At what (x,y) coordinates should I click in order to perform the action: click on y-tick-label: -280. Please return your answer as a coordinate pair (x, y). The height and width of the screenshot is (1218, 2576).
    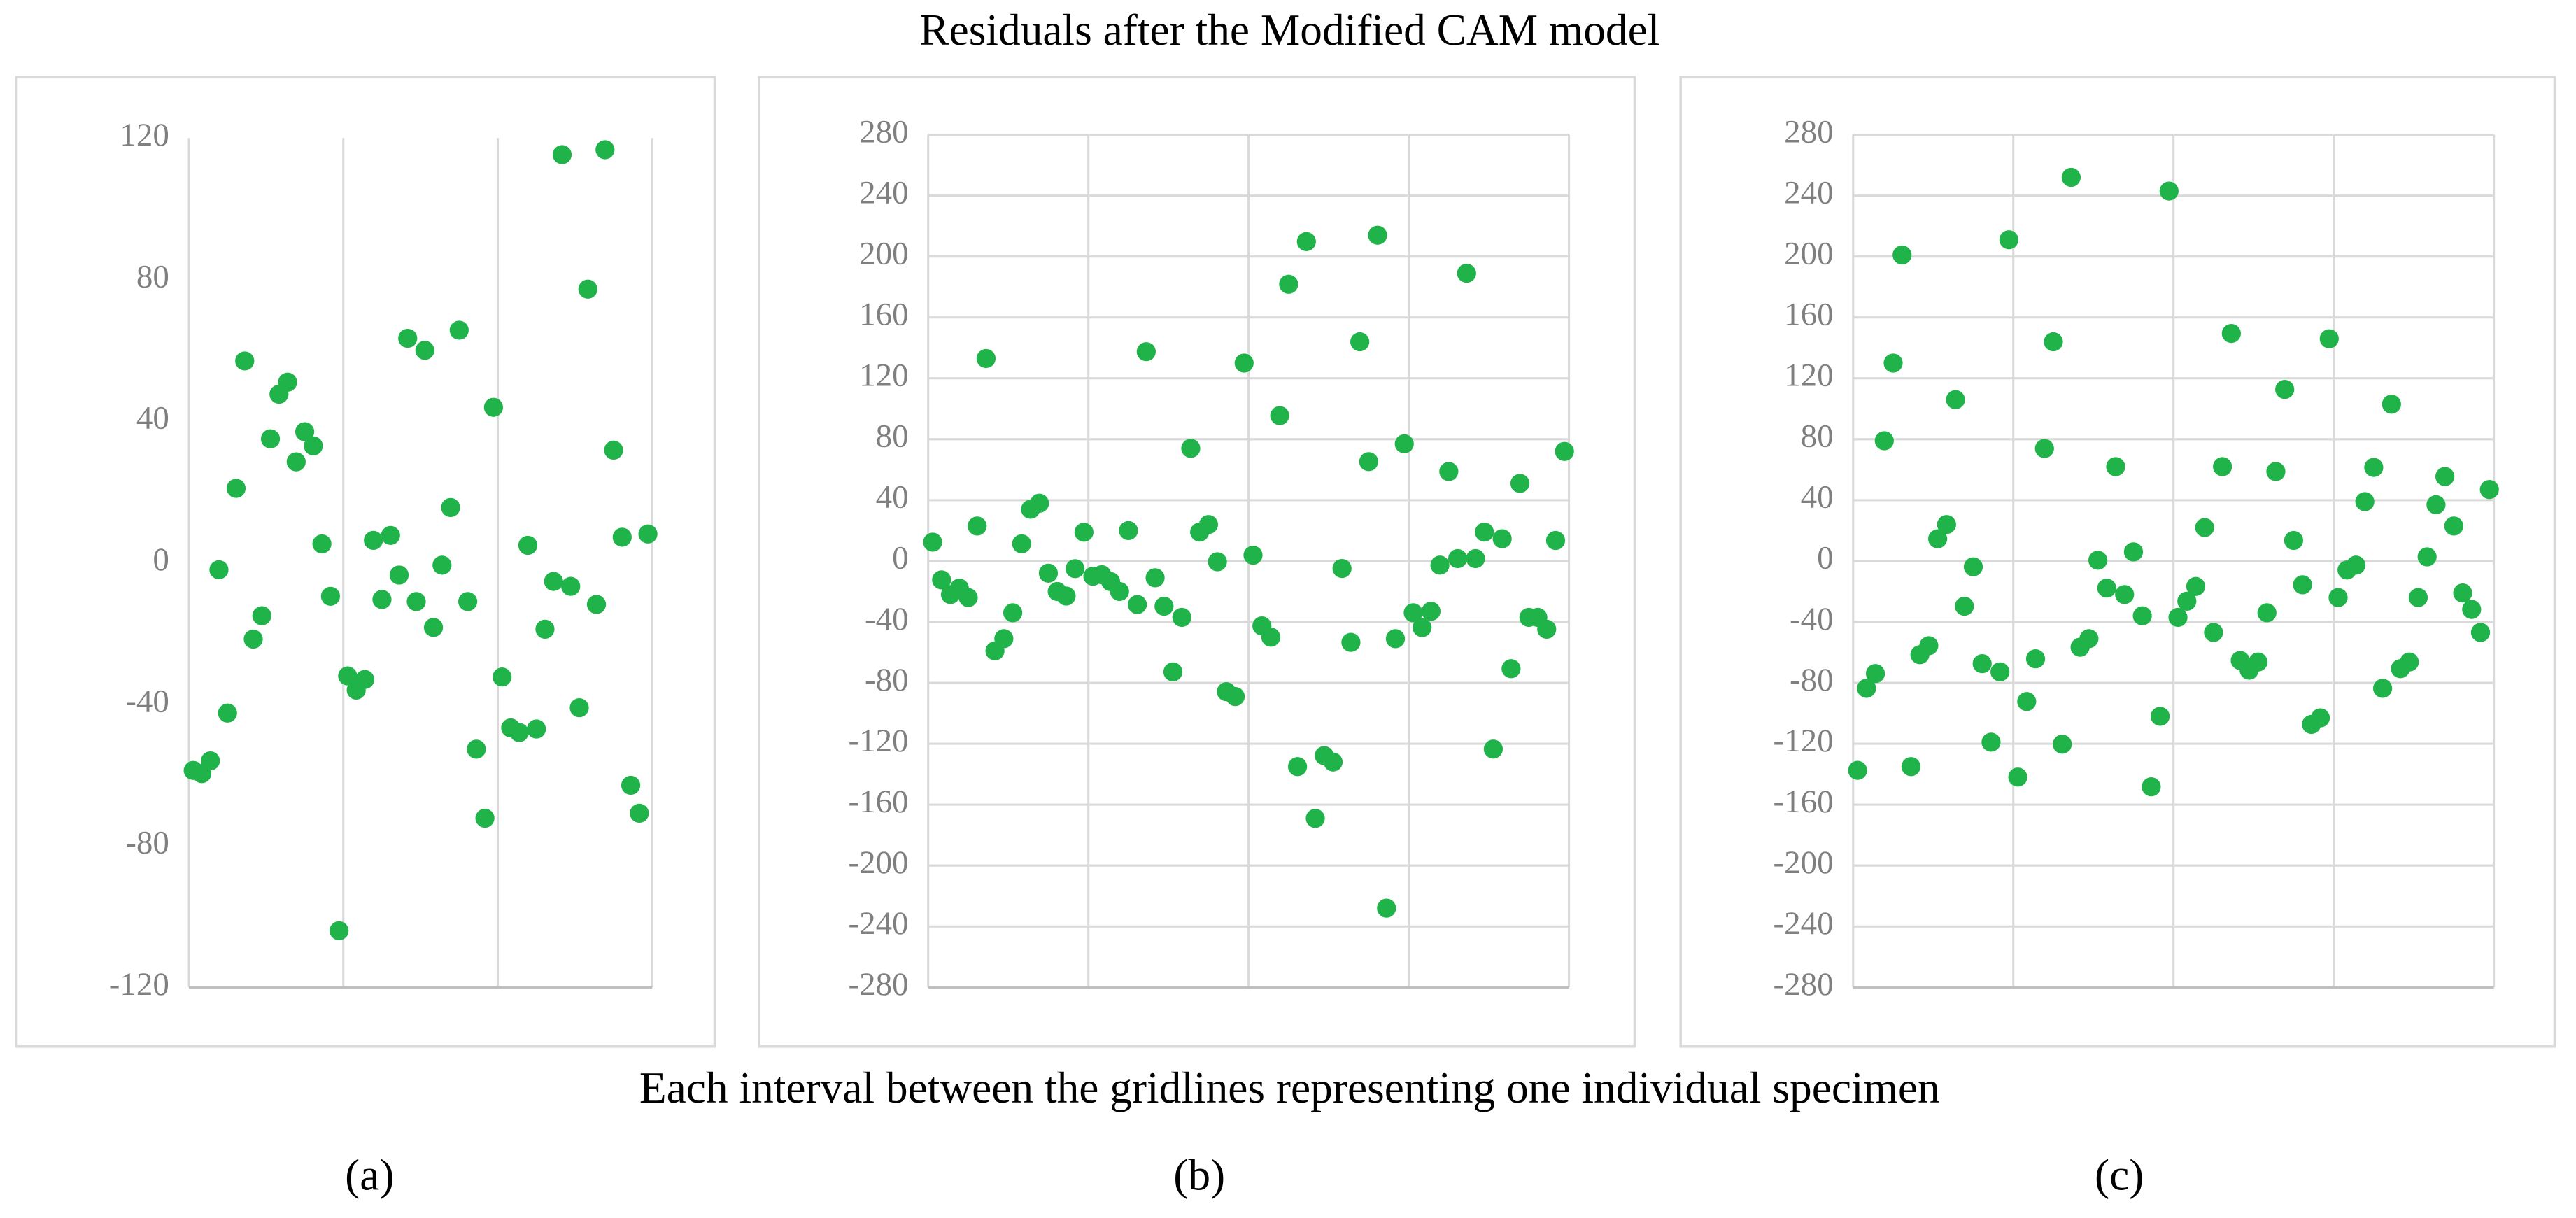
    Looking at the image, I should click on (1804, 984).